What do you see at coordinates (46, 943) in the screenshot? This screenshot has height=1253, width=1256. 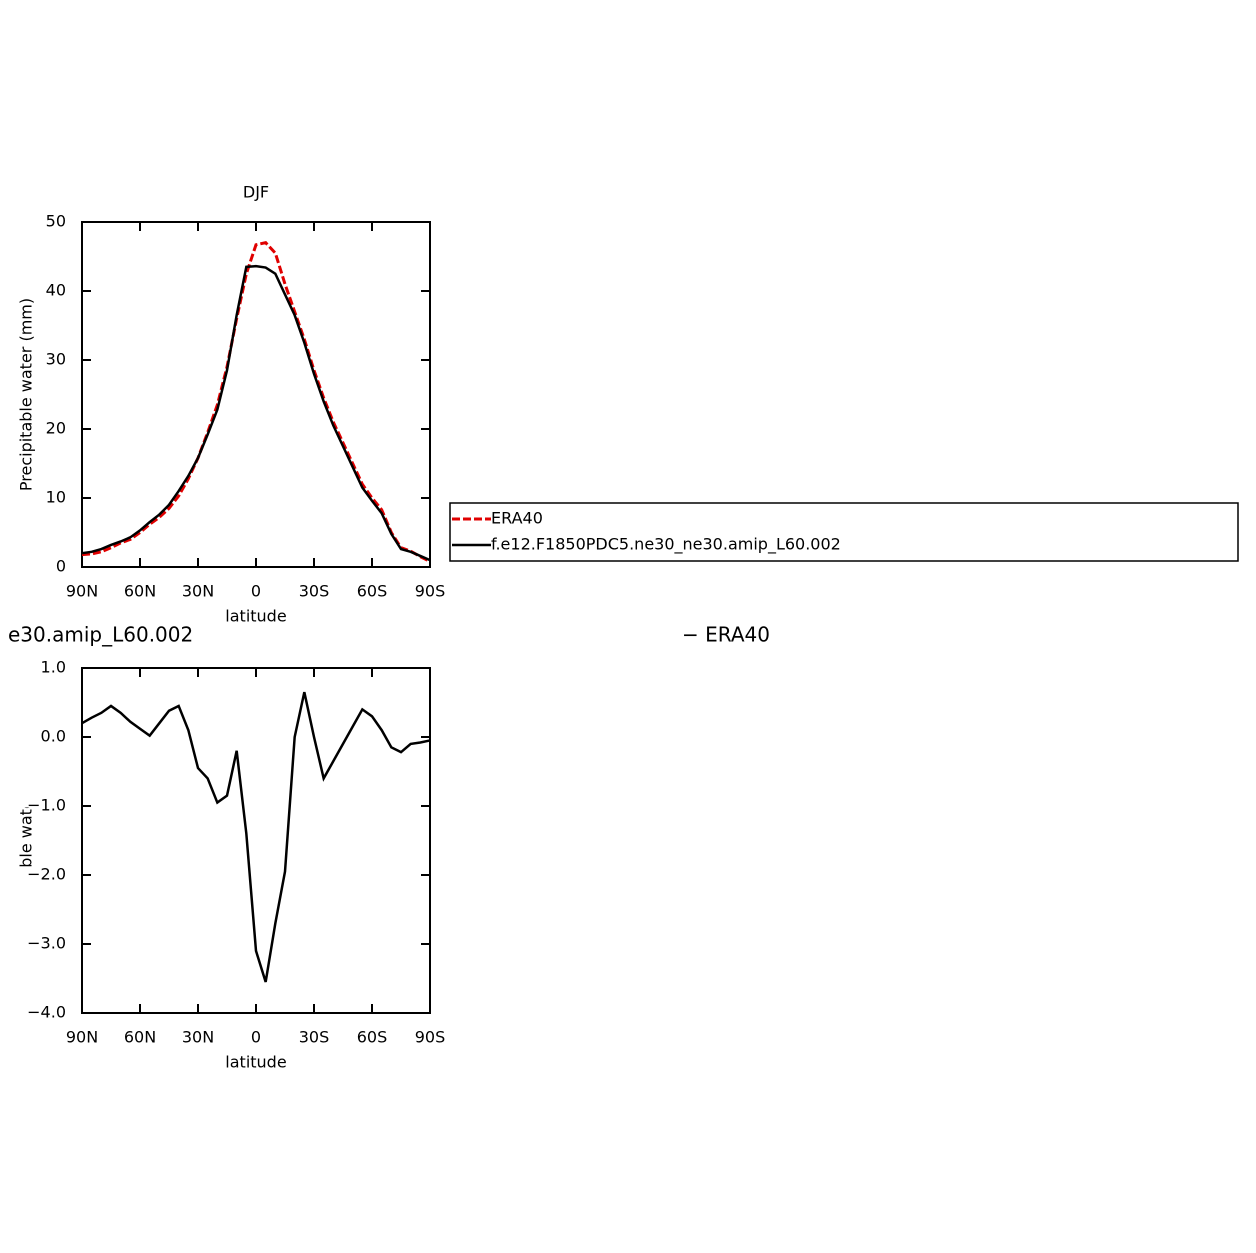 I see `y-tick-label: −3.0` at bounding box center [46, 943].